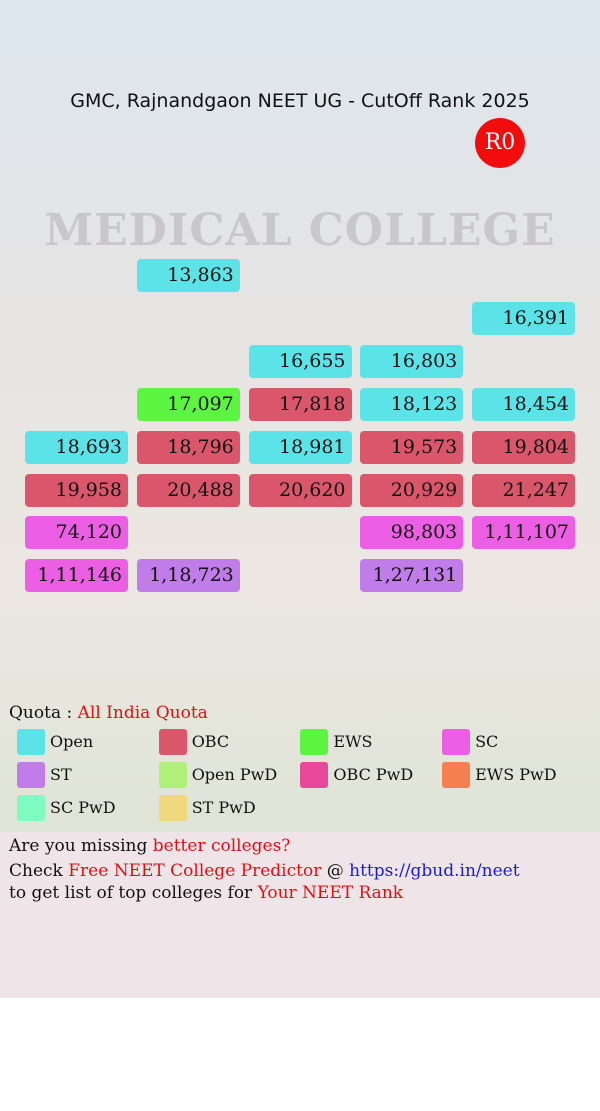 The height and width of the screenshot is (1111, 600). I want to click on cutoff-tile: 18,123, so click(412, 404).